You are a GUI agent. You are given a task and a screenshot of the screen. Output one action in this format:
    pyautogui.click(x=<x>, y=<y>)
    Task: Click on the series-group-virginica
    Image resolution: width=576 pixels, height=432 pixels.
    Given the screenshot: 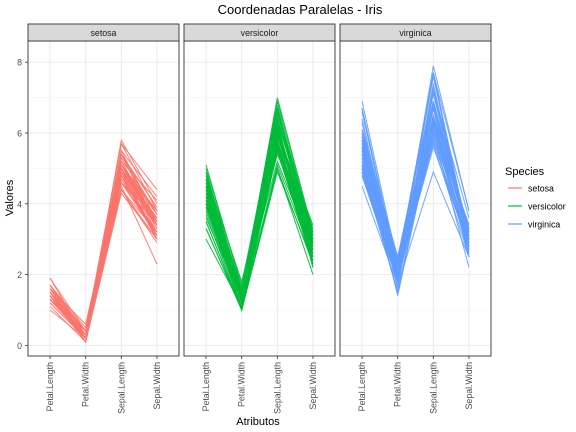 What is the action you would take?
    pyautogui.click(x=415, y=180)
    